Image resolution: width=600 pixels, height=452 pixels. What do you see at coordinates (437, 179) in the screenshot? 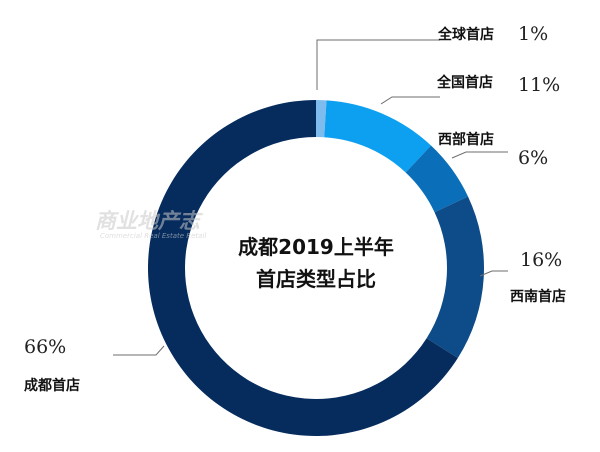
I see `slice-western-first-store` at bounding box center [437, 179].